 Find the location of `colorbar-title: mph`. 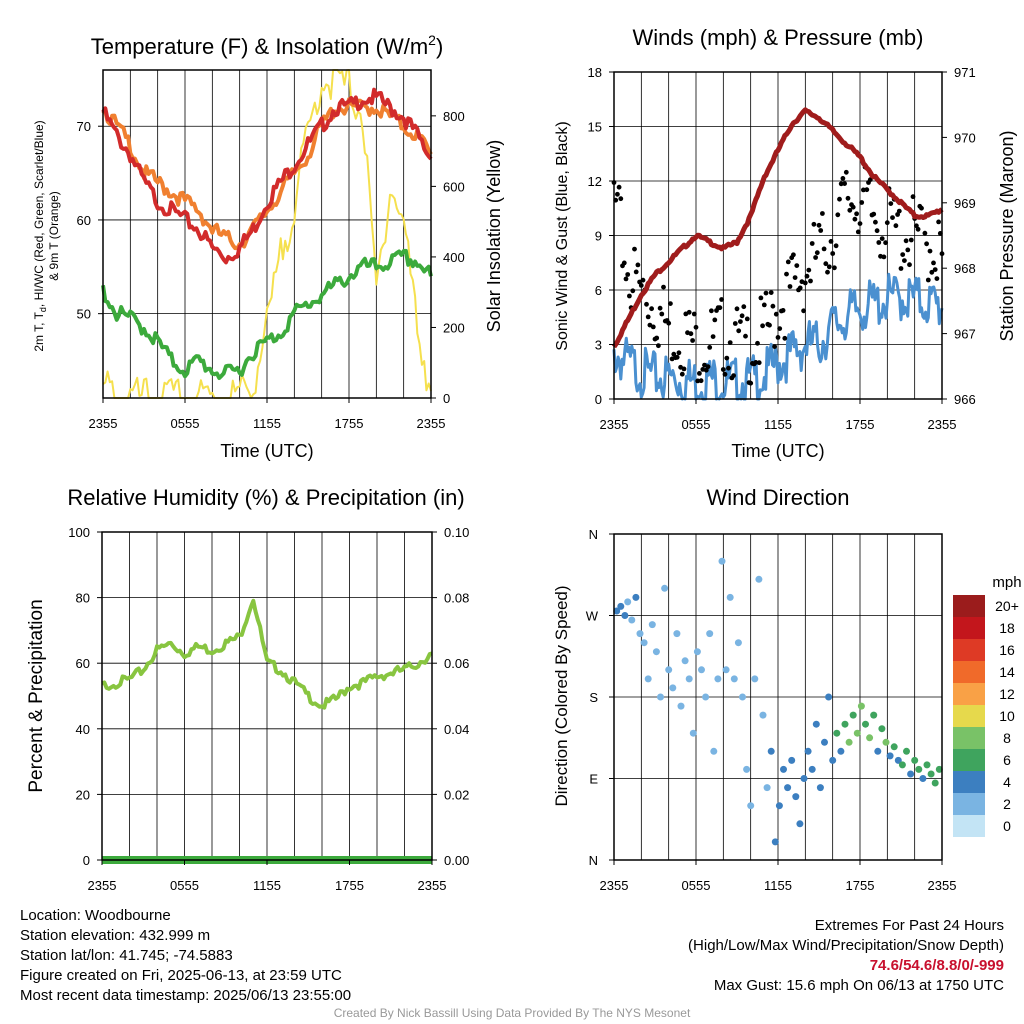

colorbar-title: mph is located at coordinates (1006, 582).